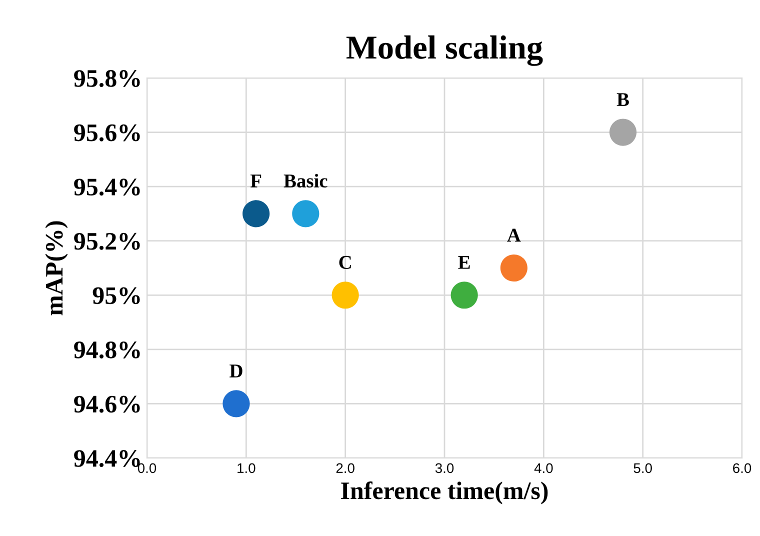  I want to click on y-tick-label: 94.6%, so click(107, 404).